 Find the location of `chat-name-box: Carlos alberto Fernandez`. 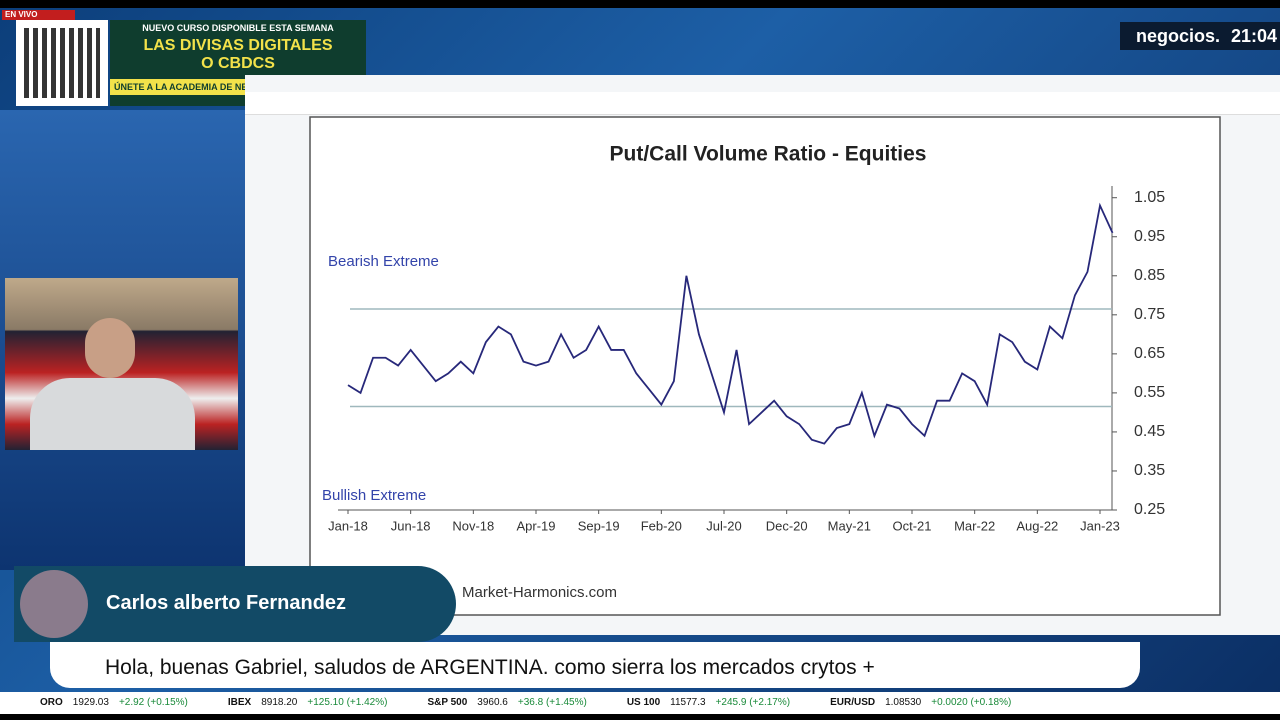

chat-name-box: Carlos alberto Fernandez is located at coordinates (235, 604).